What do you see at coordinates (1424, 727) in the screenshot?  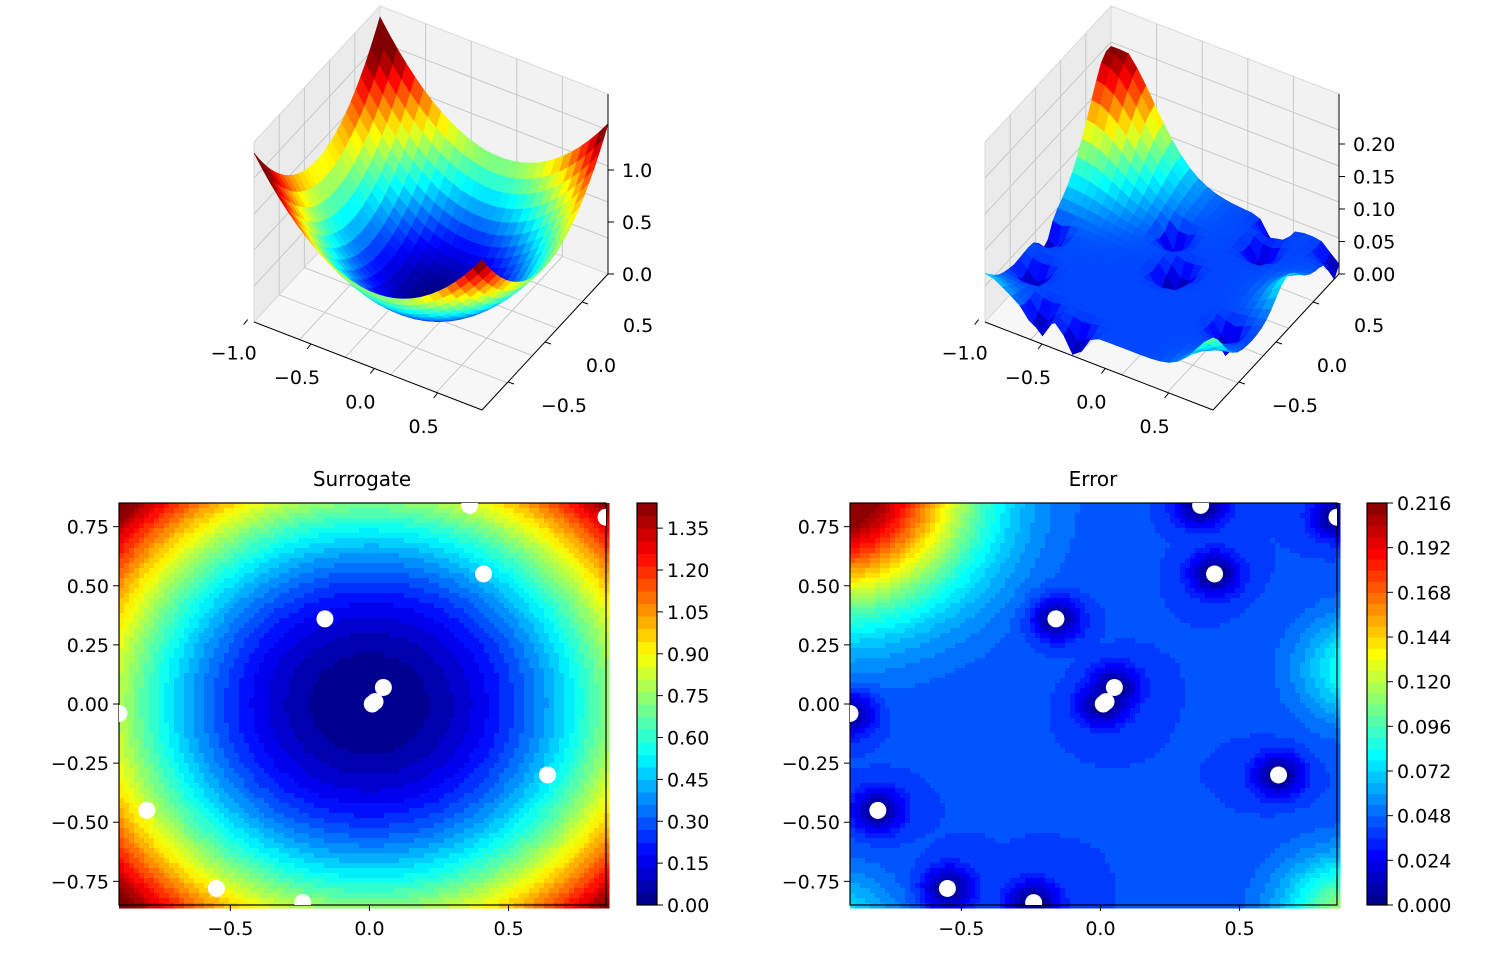 I see `colorbar-tick-label: 0.096` at bounding box center [1424, 727].